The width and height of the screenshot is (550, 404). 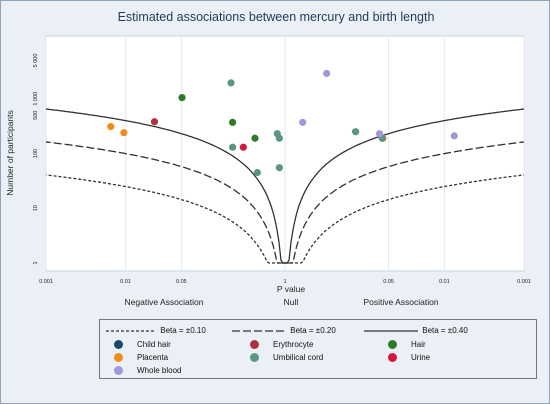 What do you see at coordinates (243, 147) in the screenshot?
I see `point-urine` at bounding box center [243, 147].